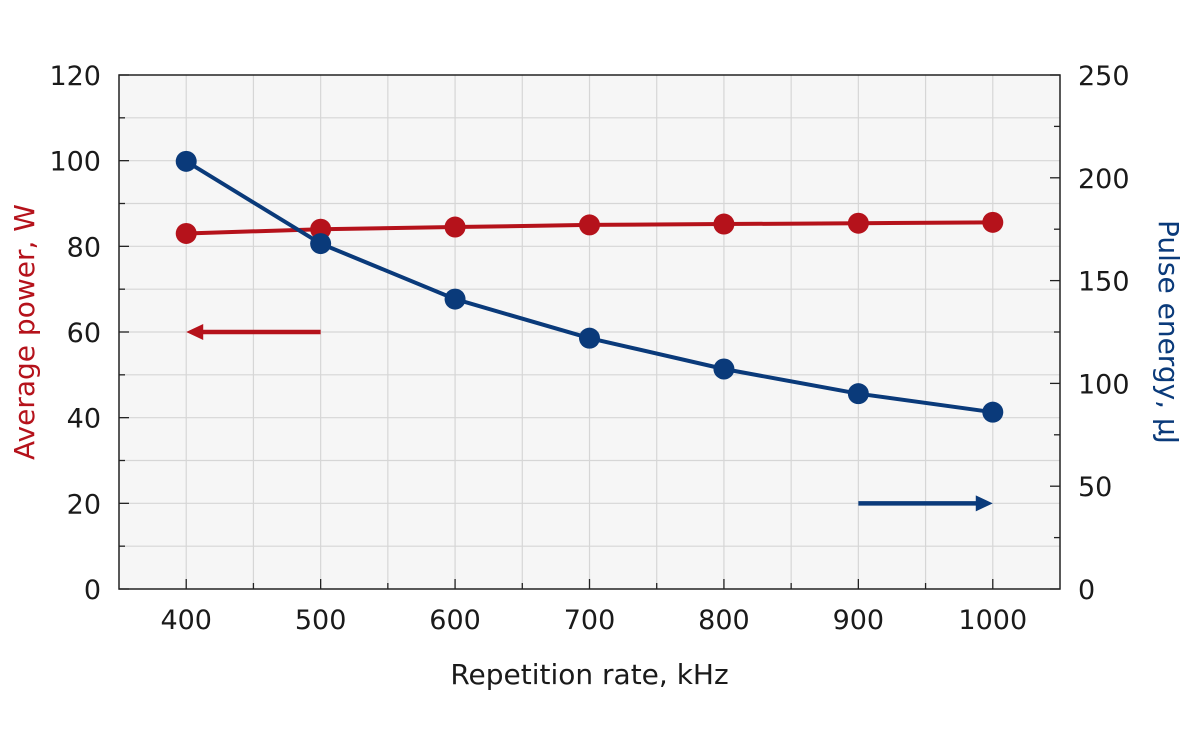 Image resolution: width=1200 pixels, height=750 pixels. What do you see at coordinates (75, 162) in the screenshot?
I see `left-y-tick-label: 100` at bounding box center [75, 162].